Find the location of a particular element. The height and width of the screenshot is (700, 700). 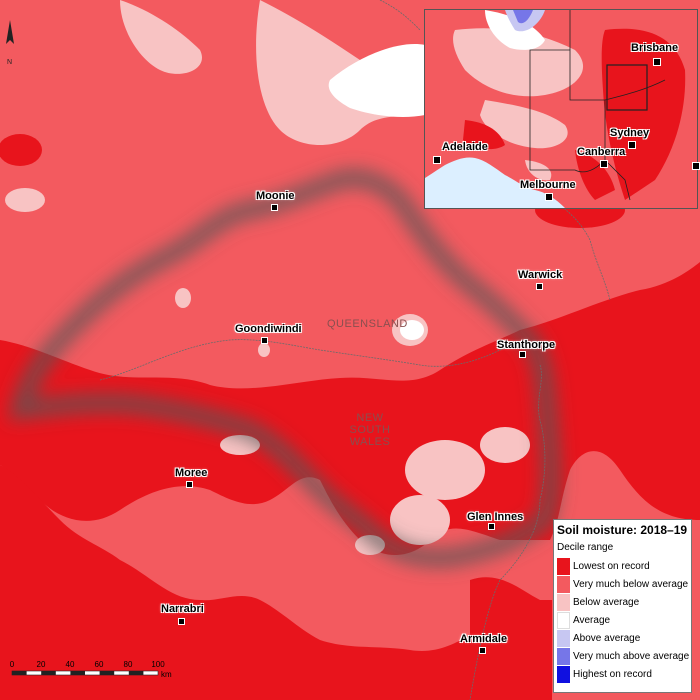

legend-label-lowest: Lowest on record is located at coordinates (611, 566).